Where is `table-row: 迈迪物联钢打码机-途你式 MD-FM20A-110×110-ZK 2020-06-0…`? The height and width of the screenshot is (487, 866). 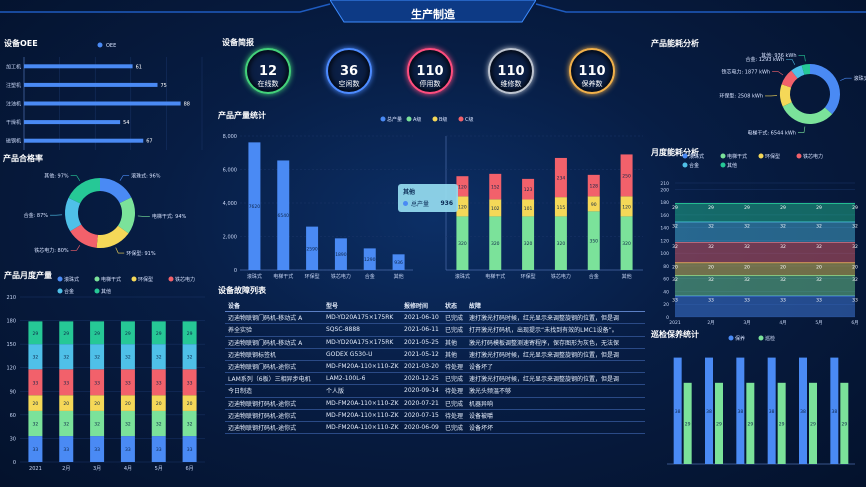
table-row: 迈迪物联钢打码机-途你式 MD-FM20A-110×110-ZK 2020-06-0… is located at coordinates (435, 428).